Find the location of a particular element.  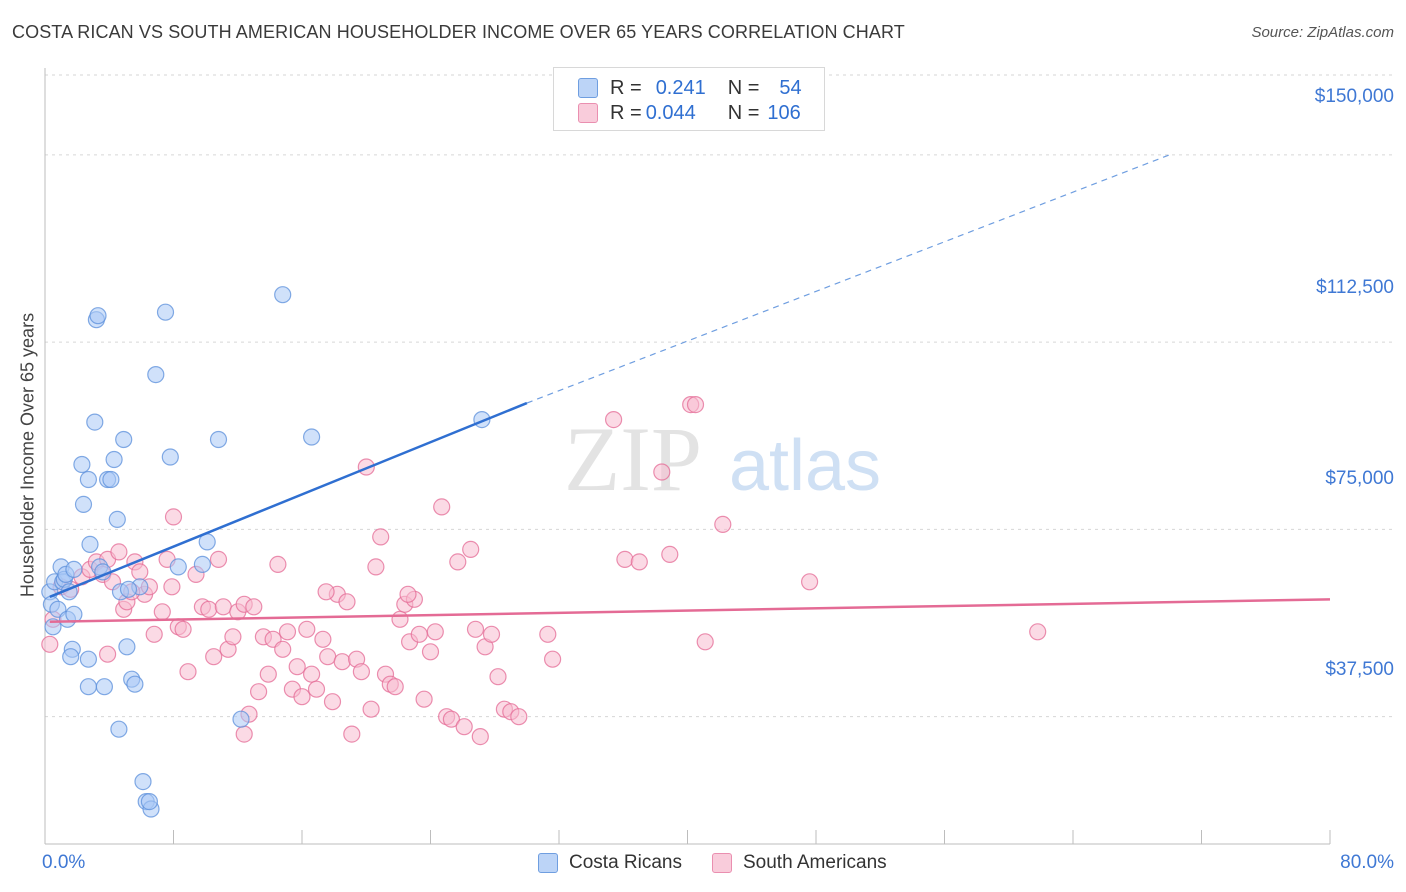

legend-swatch-south-americans is located at coordinates (588, 113).